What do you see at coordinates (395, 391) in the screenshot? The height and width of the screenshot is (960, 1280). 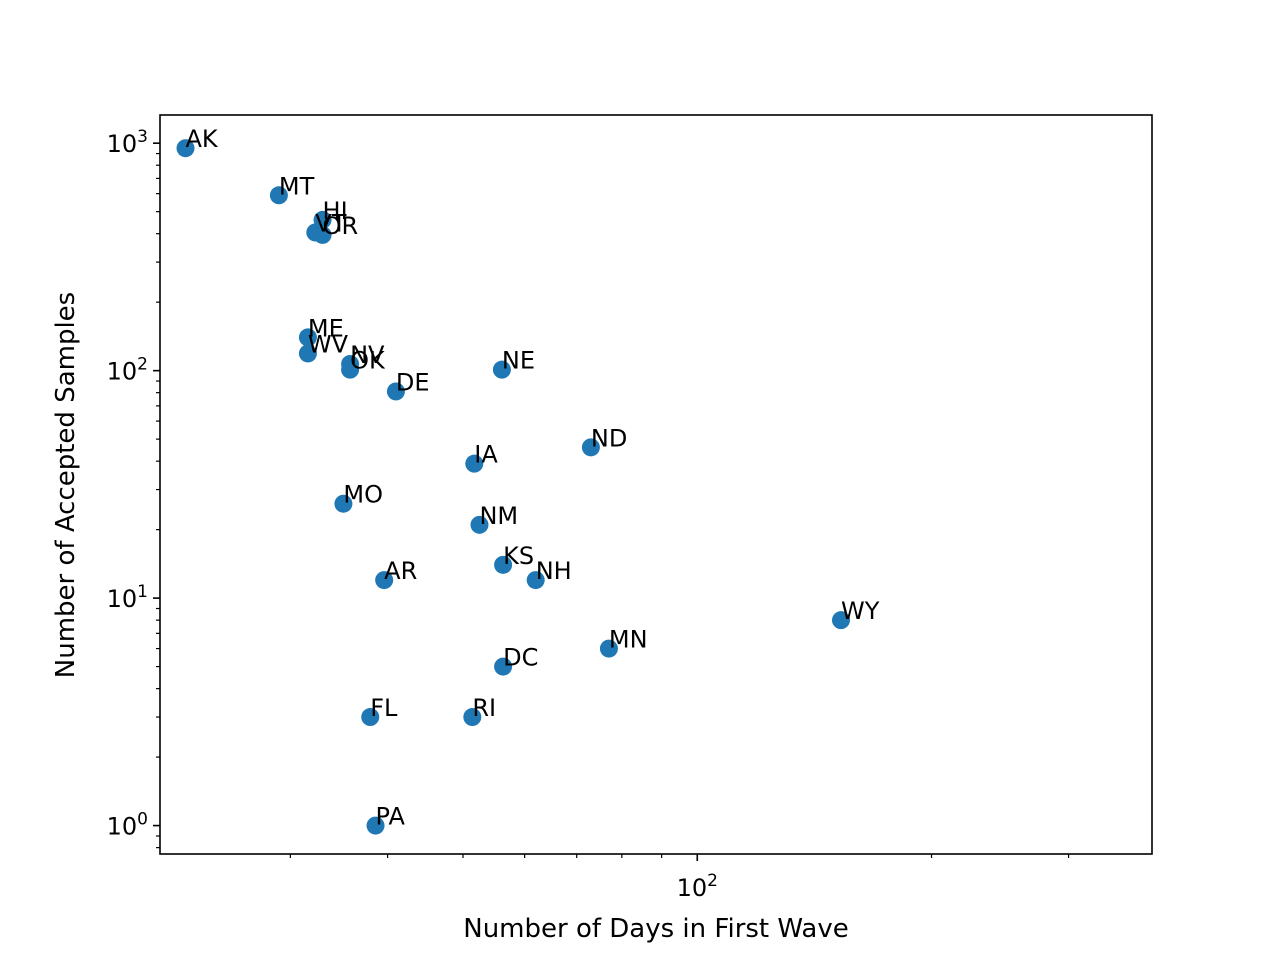 I see `data-point-de` at bounding box center [395, 391].